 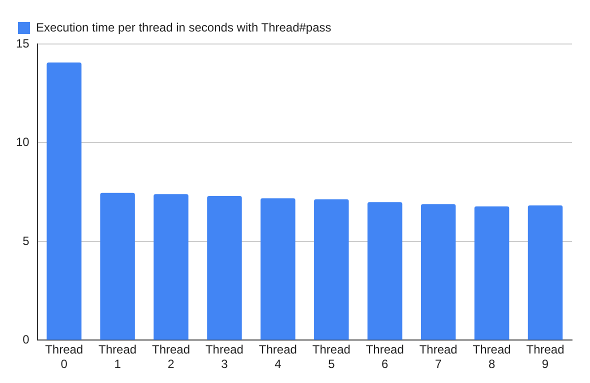 What do you see at coordinates (26, 241) in the screenshot?
I see `y-tick-label: 5` at bounding box center [26, 241].